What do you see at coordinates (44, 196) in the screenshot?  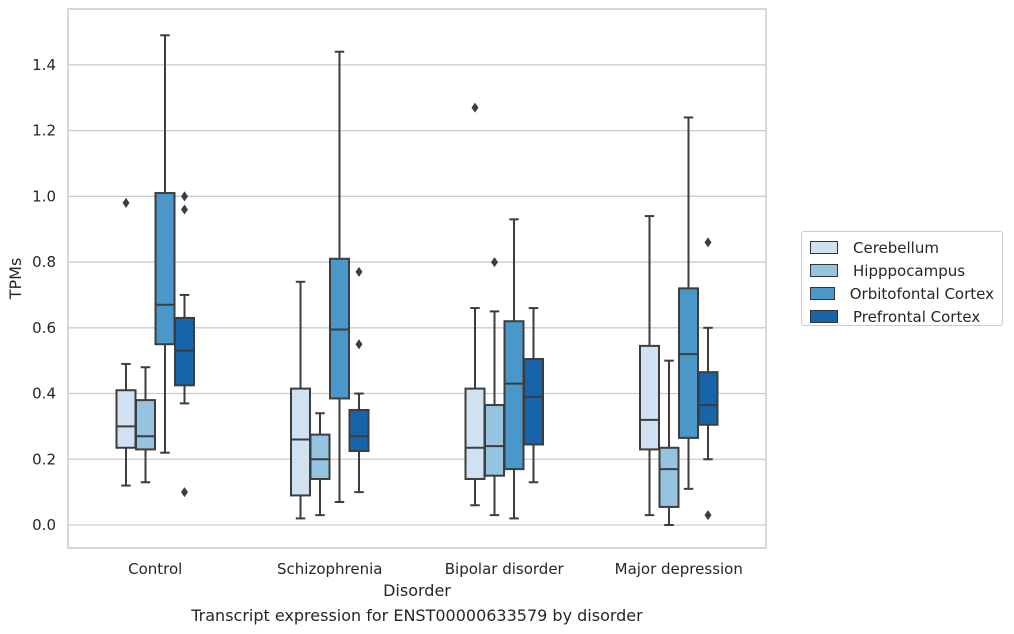 I see `y-tick-label: 1.0` at bounding box center [44, 196].